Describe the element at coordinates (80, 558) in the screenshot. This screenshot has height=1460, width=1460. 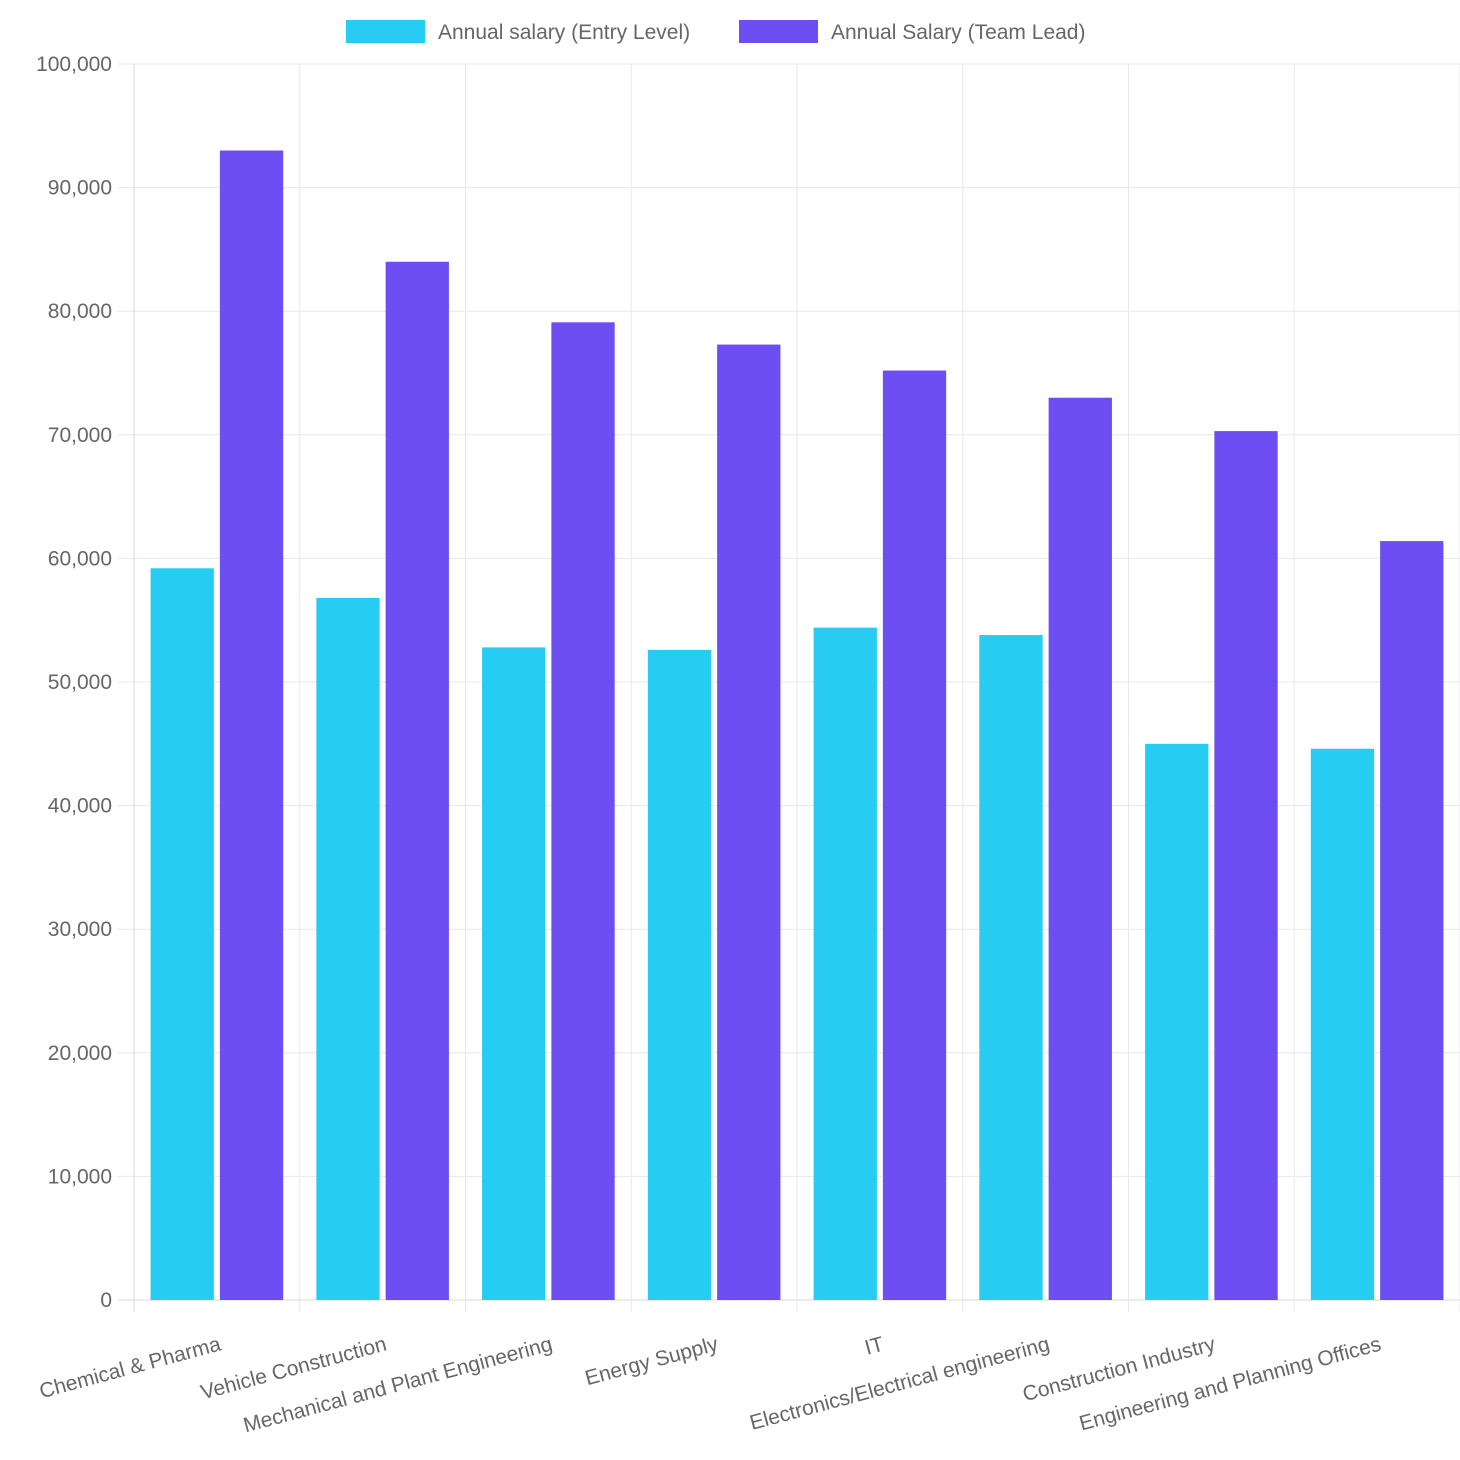
I see `y-tick-label: 60,000` at that location.